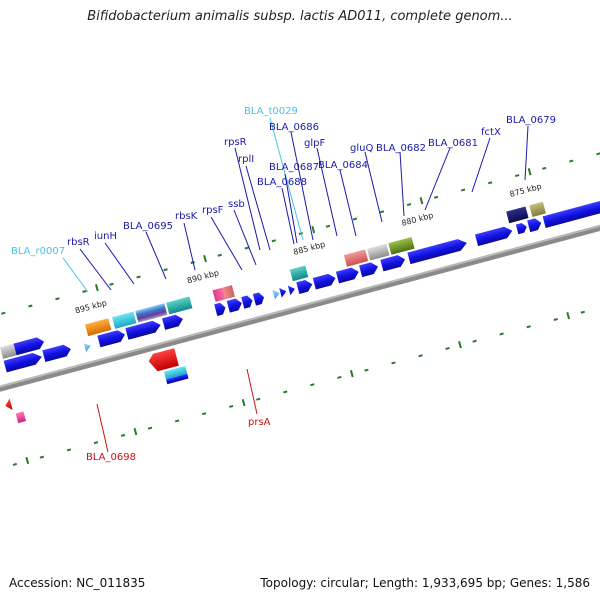 This screenshot has width=600, height=600. Describe the element at coordinates (77, 583) in the screenshot. I see `accession-text: Accession: NC_011835` at that location.